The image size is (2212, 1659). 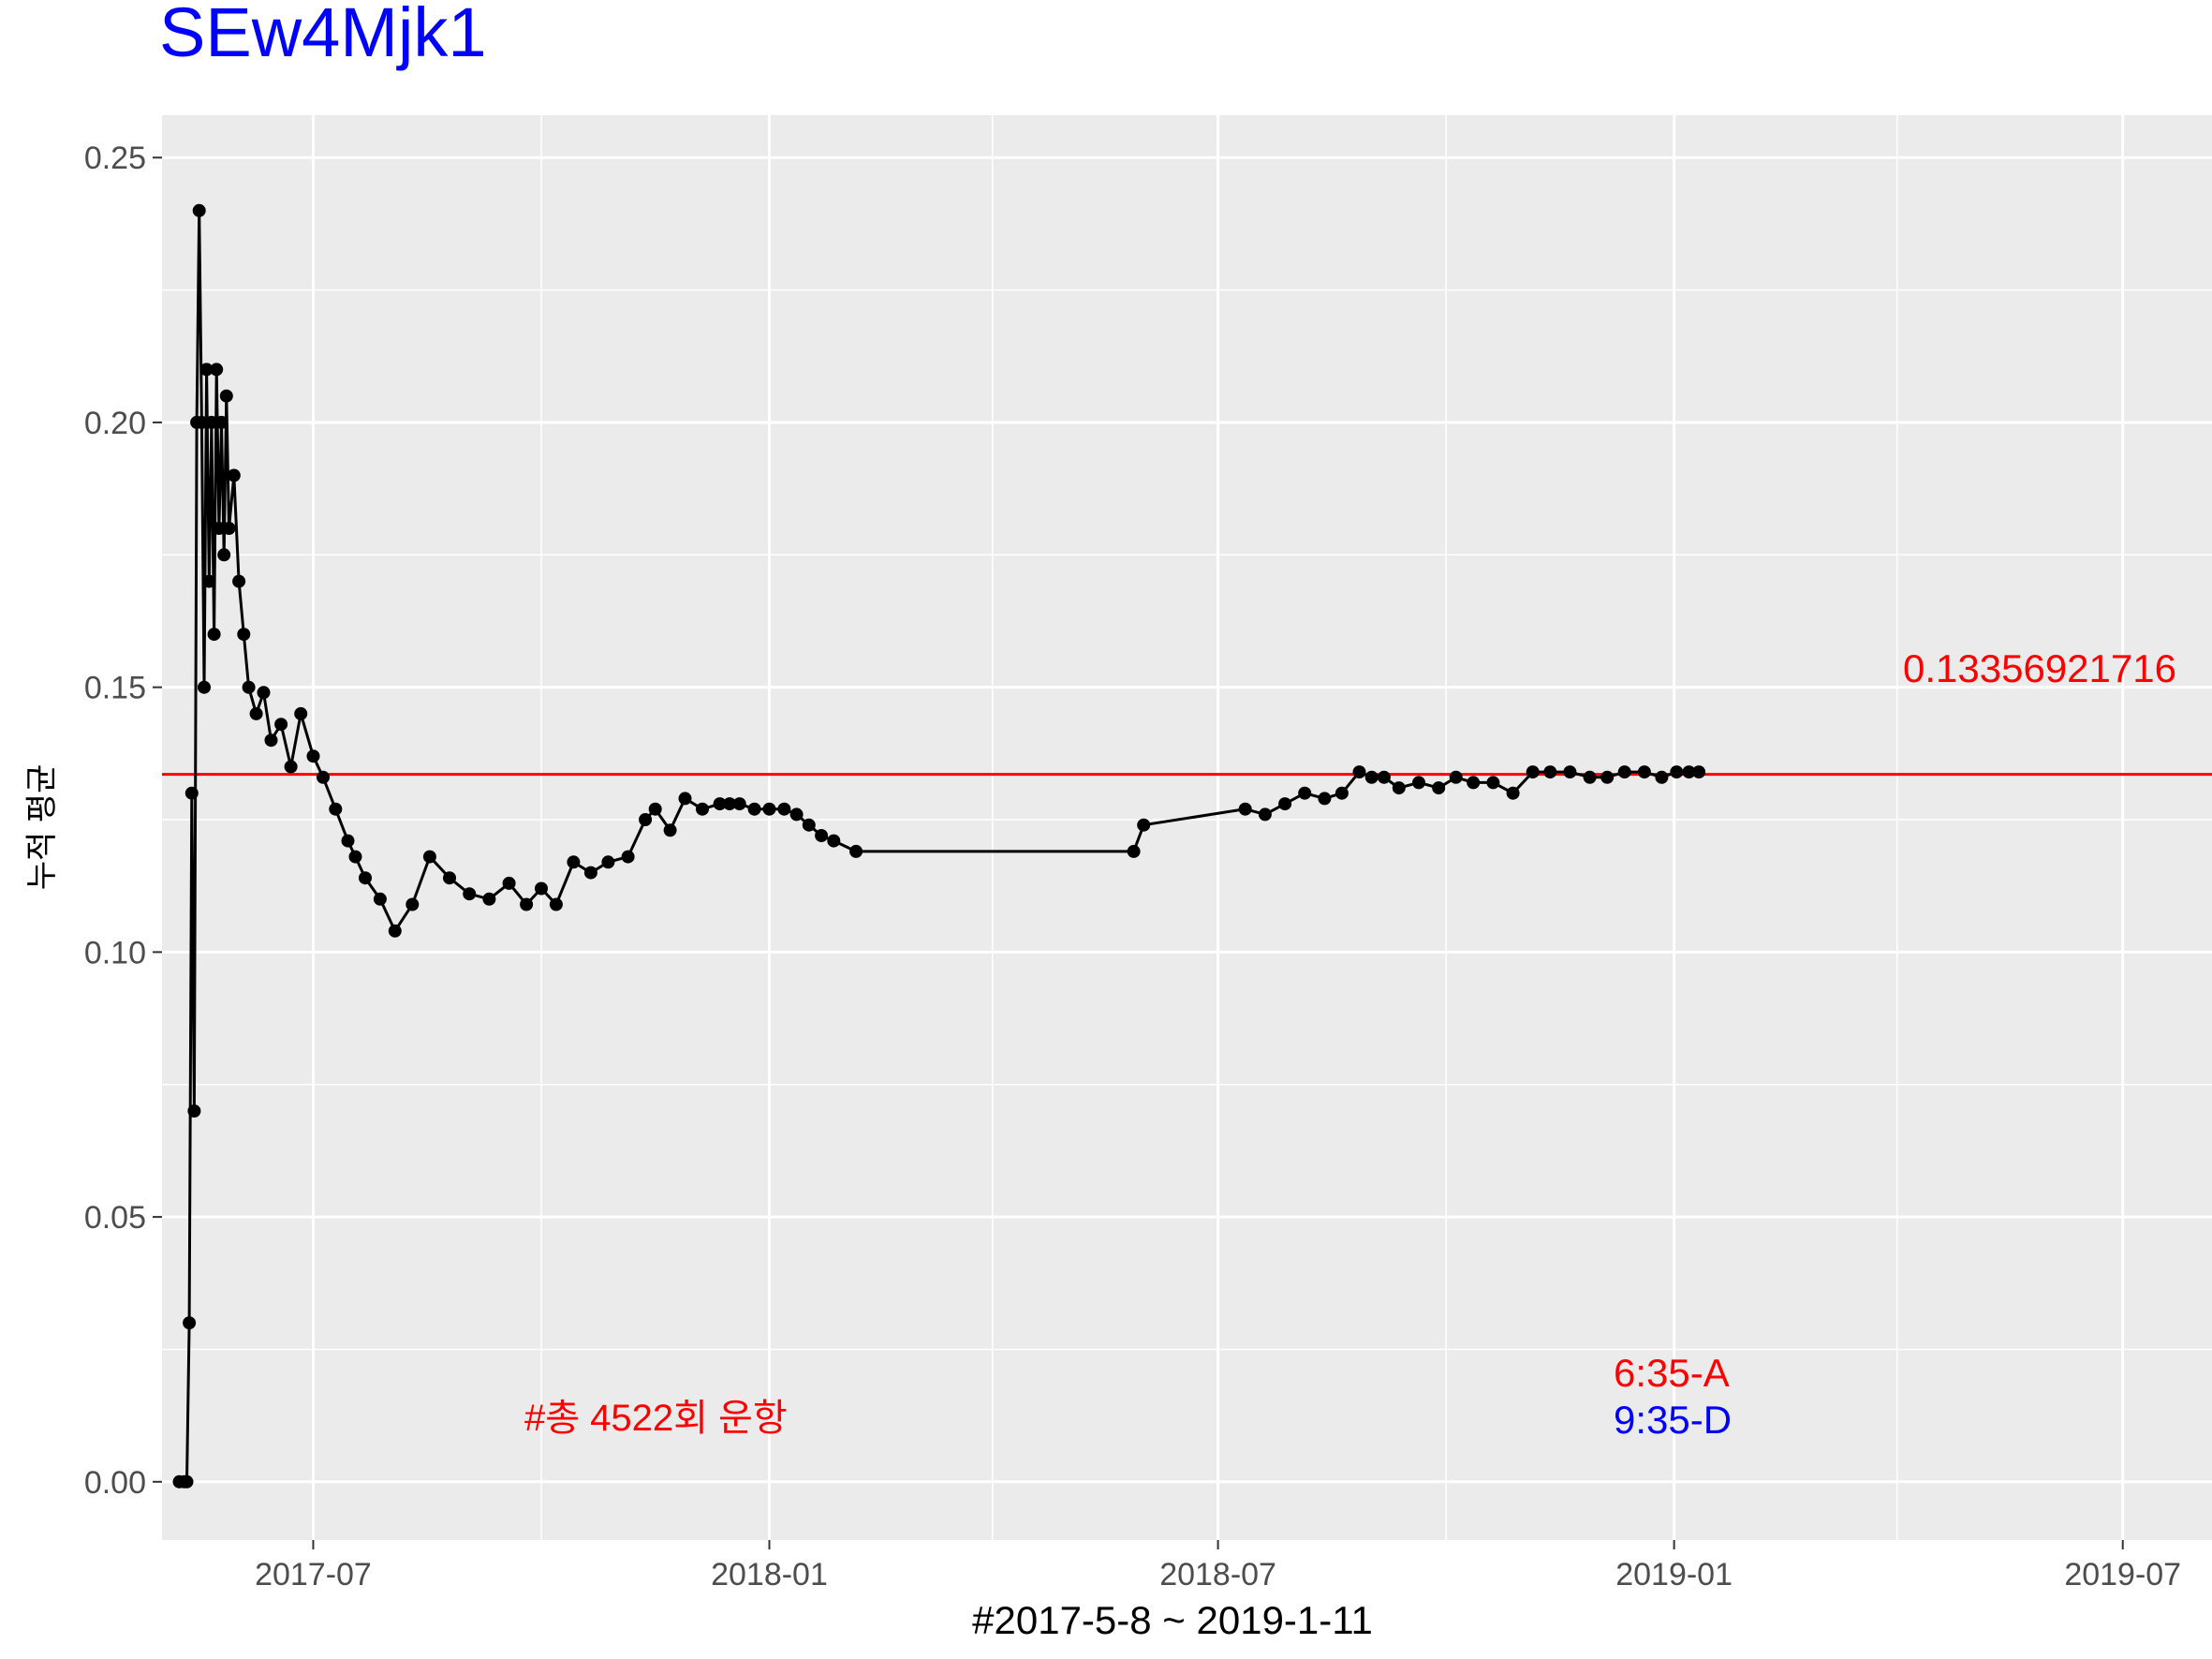 I want to click on x-axis: 2017-07 2018-01 2018-07 2019-01 2019-07, so click(x=1218, y=1566).